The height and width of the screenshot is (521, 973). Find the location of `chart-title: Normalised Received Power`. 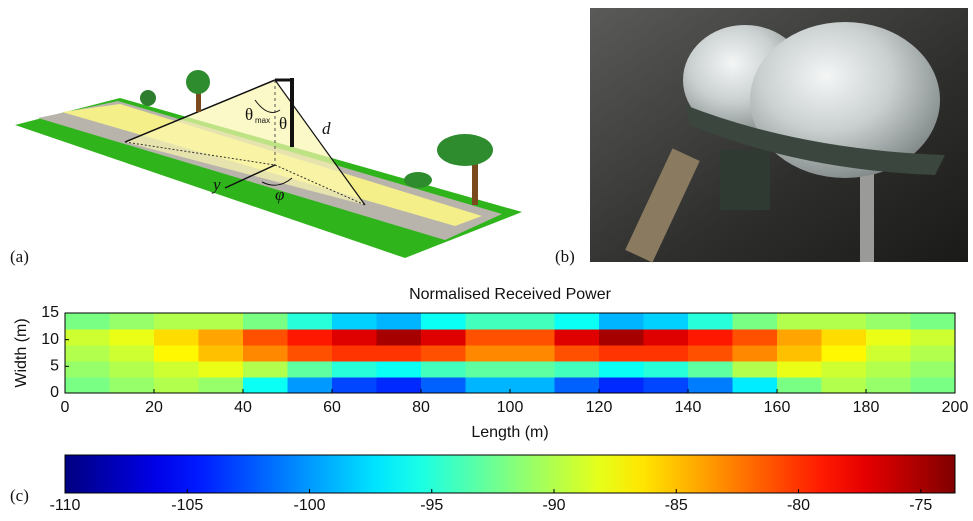

chart-title: Normalised Received Power is located at coordinates (510, 294).